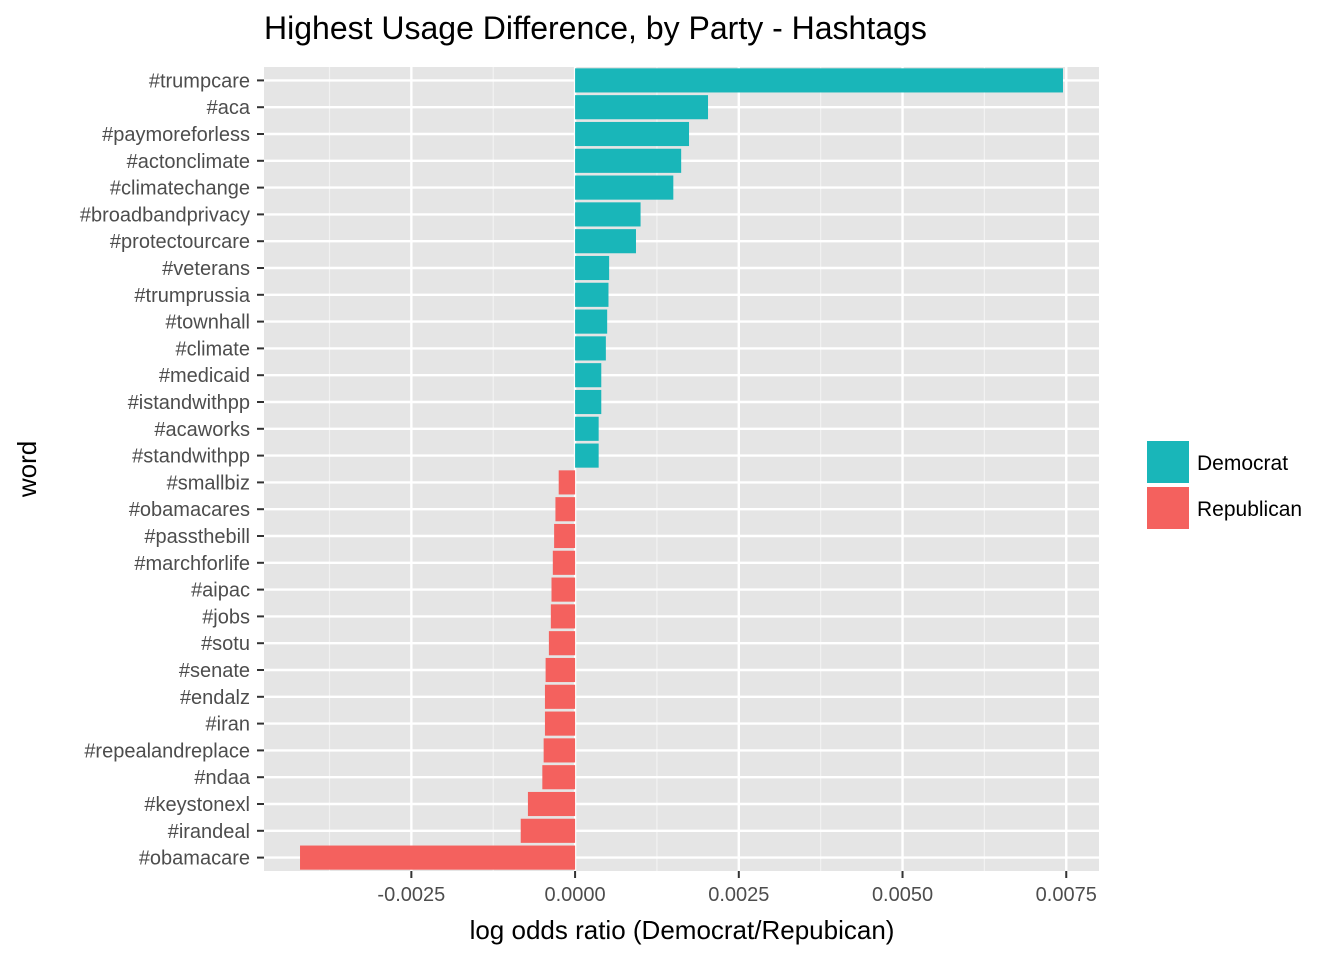 This screenshot has height=960, width=1344. I want to click on y-tick-label: #iran, so click(228, 725).